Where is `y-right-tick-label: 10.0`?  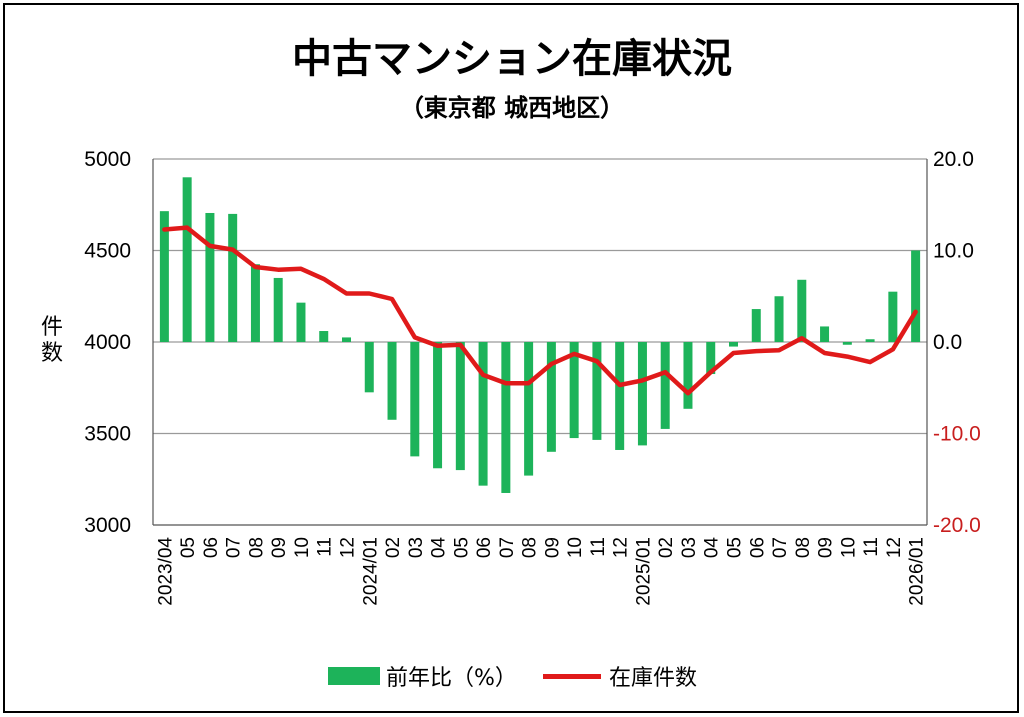
y-right-tick-label: 10.0 is located at coordinates (953, 251).